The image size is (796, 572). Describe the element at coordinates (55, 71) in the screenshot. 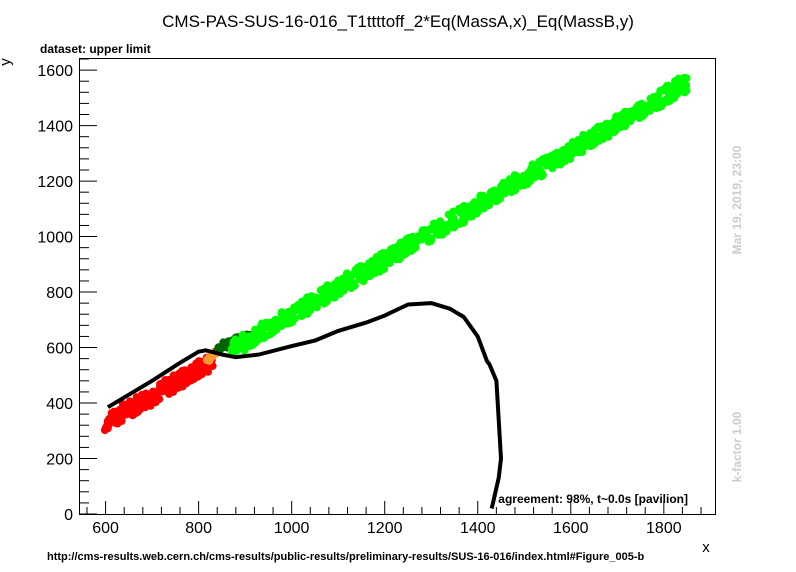

I see `y-tick-label: 1600` at that location.